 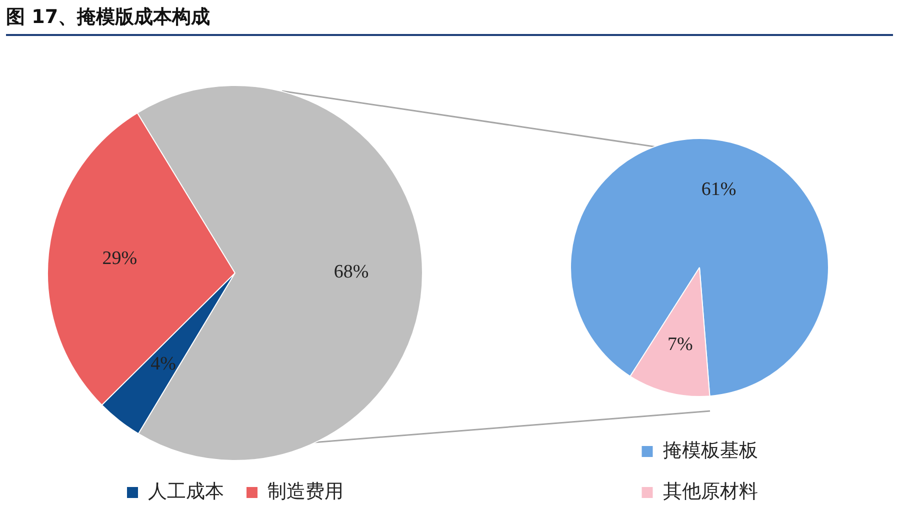 I want to click on data-label: 61%, so click(x=718, y=189).